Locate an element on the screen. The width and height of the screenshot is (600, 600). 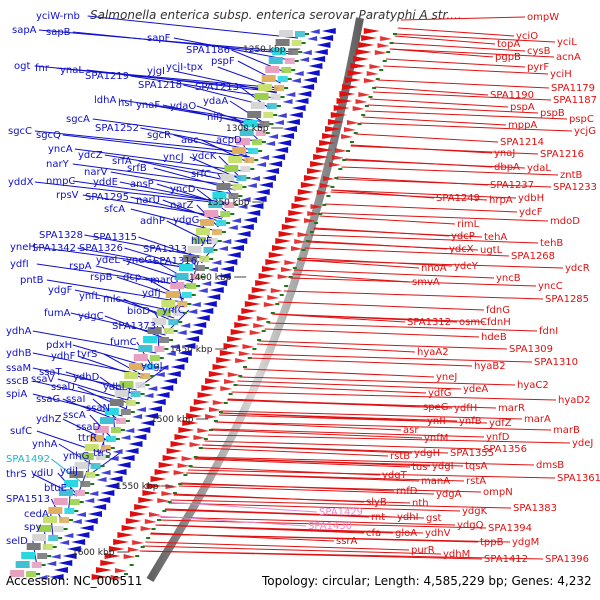
left-gene-label: spiA is located at coordinates (16, 394).